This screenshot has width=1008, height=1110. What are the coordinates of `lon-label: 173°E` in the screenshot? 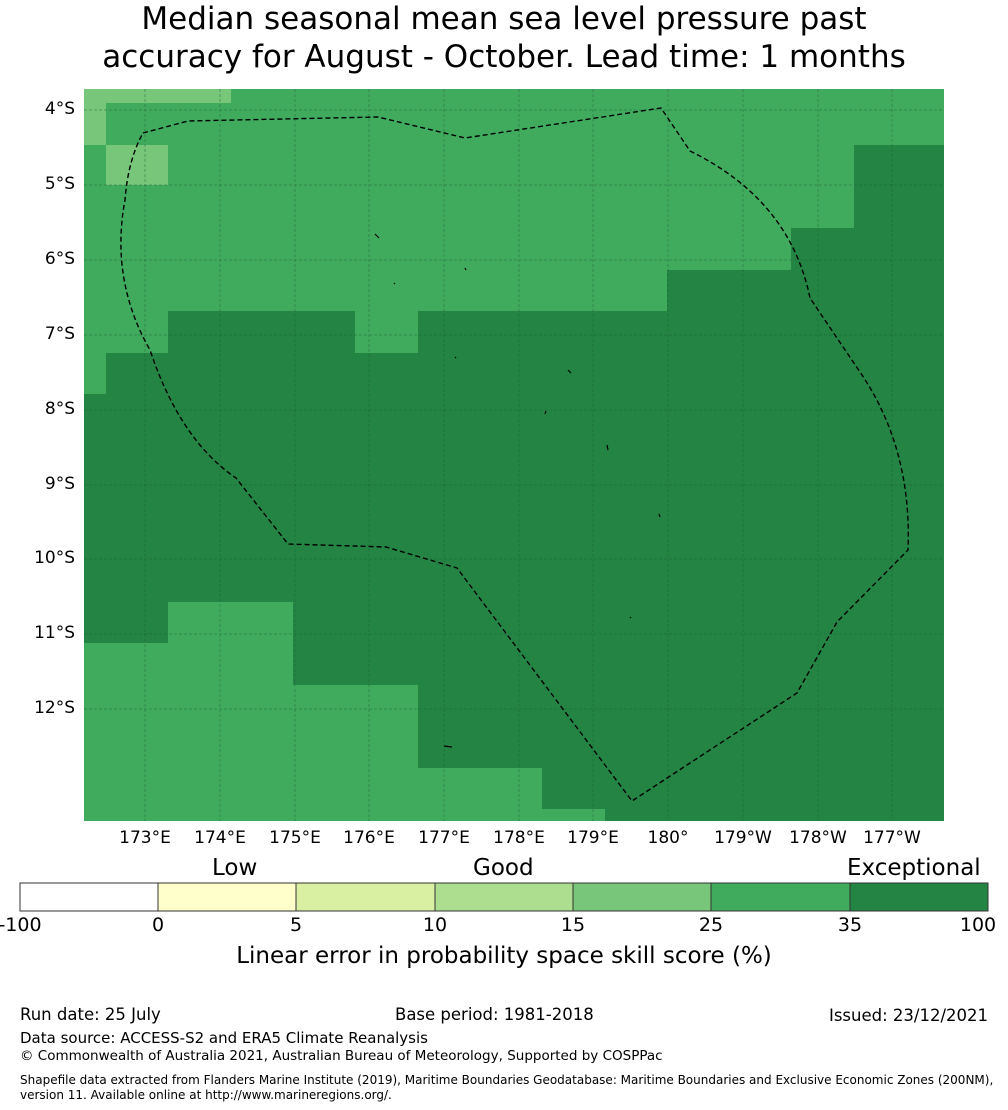 It's located at (145, 838).